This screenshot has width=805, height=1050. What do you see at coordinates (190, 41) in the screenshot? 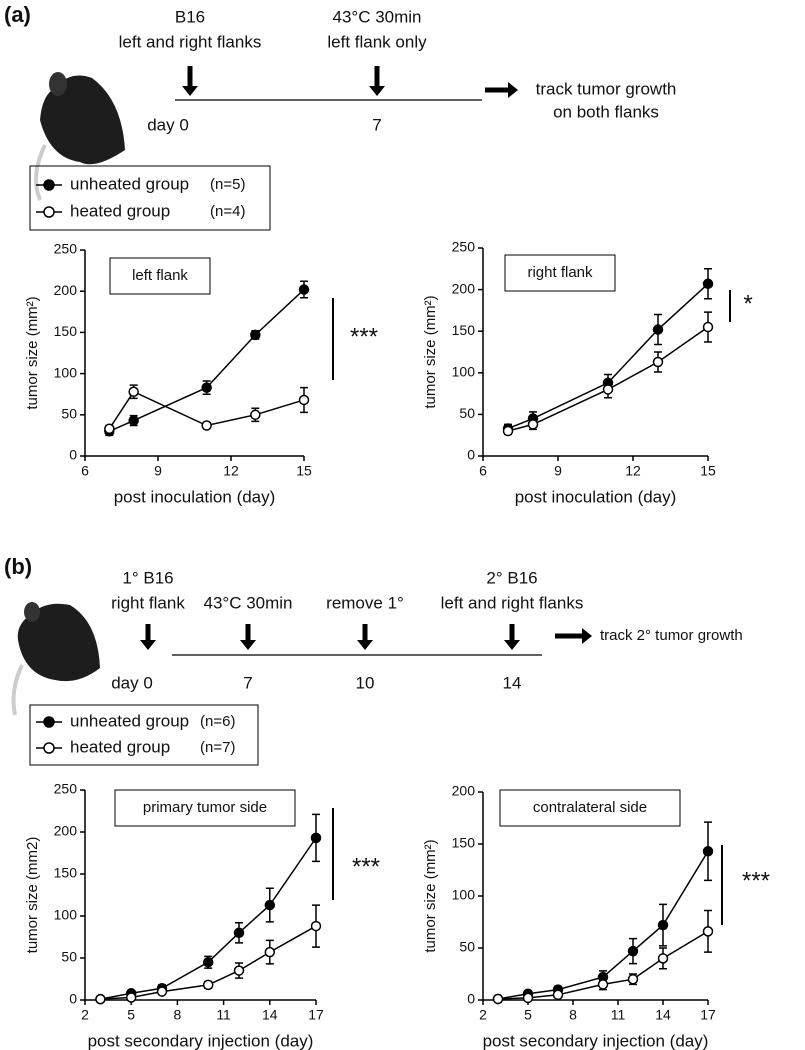
I see `step-label: left and right flanks` at bounding box center [190, 41].